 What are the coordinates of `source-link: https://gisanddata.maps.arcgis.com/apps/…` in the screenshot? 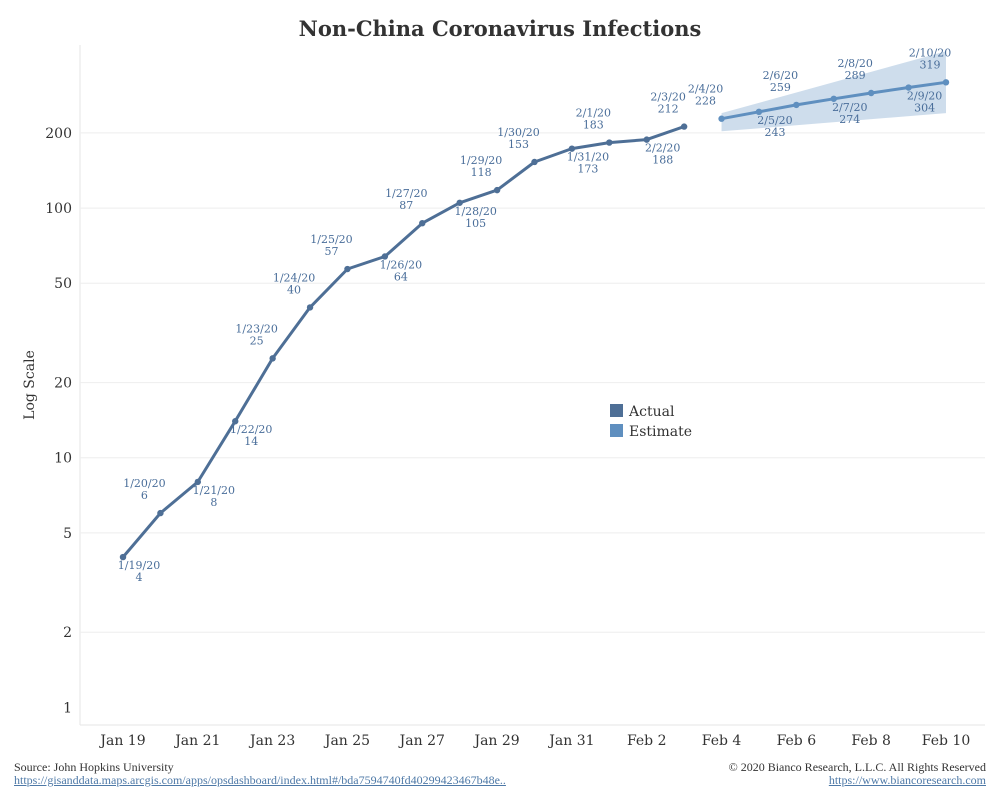 It's located at (260, 780).